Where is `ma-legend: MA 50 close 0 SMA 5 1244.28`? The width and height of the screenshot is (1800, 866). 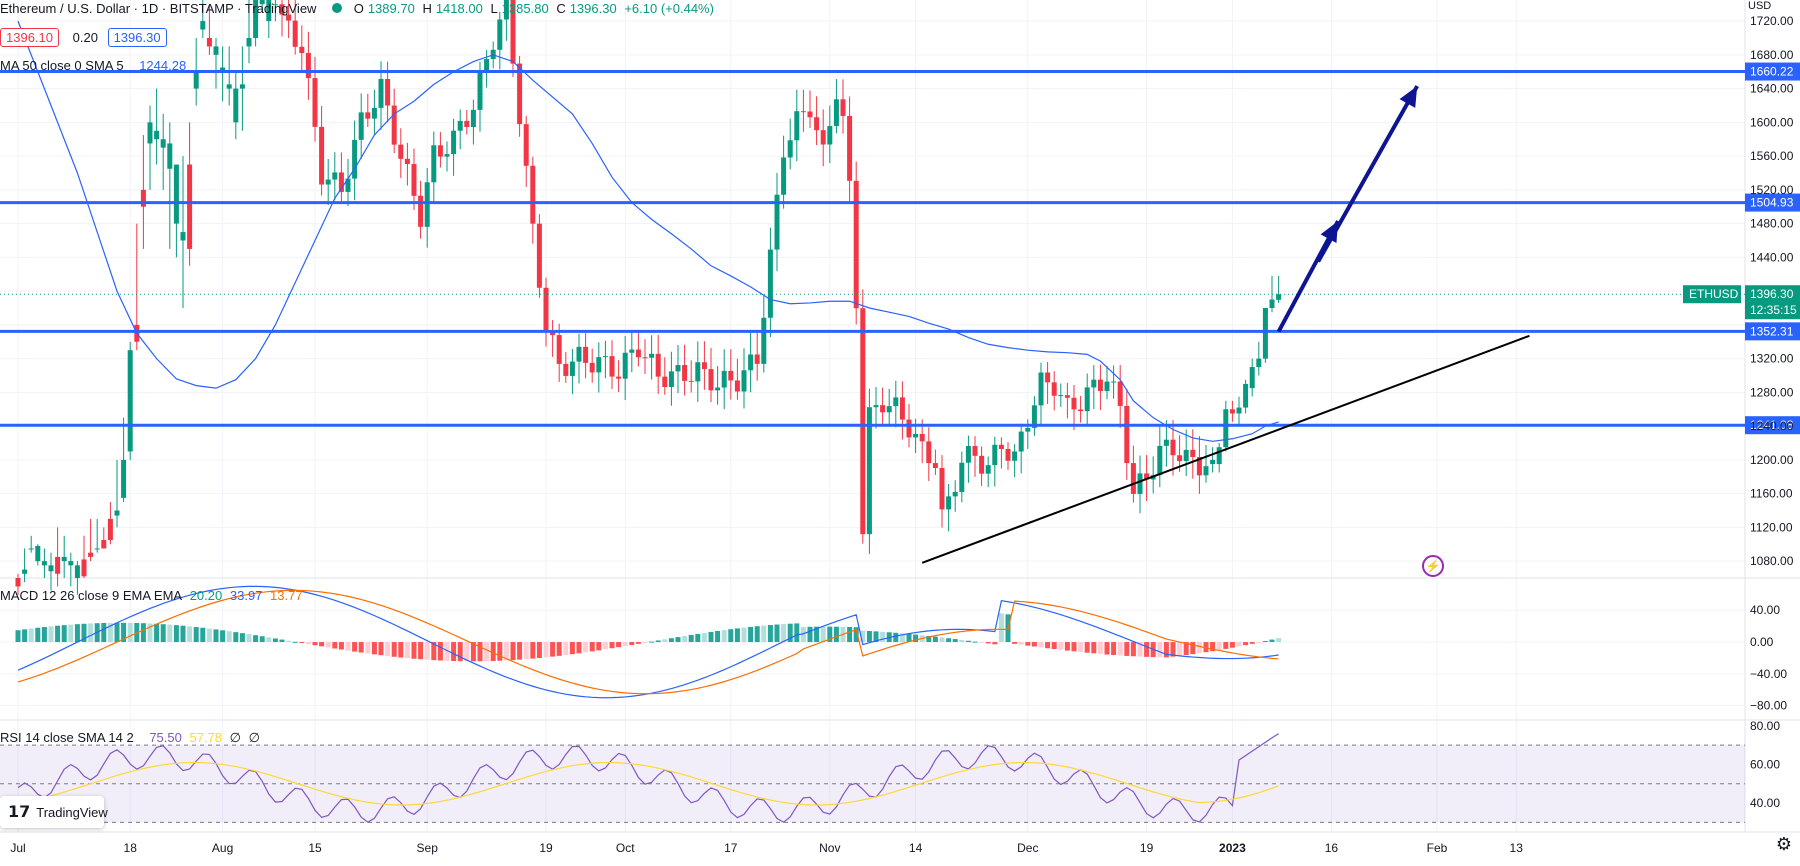
ma-legend: MA 50 close 0 SMA 5 1244.28 is located at coordinates (95, 65).